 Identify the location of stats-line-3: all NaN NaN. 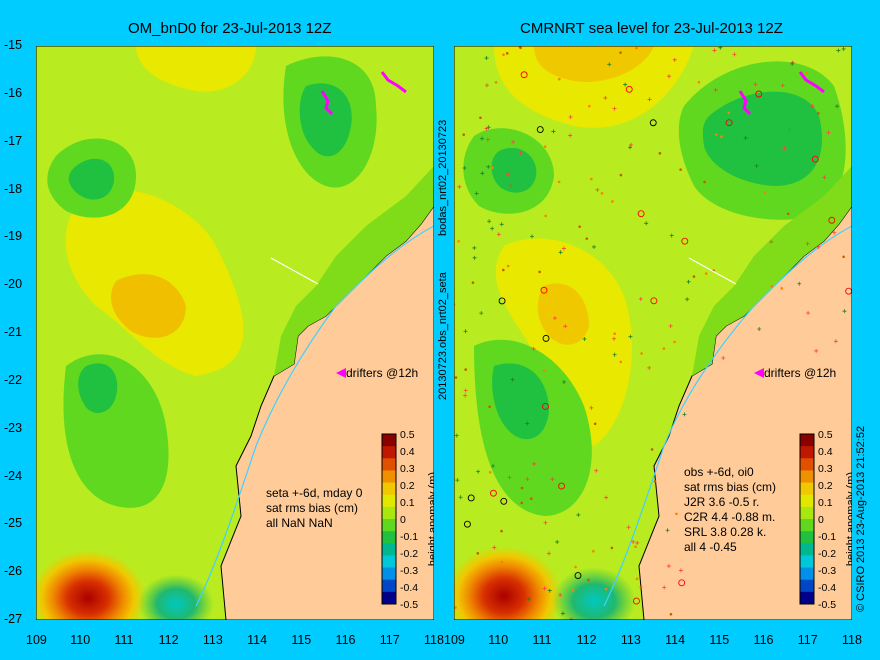
(299, 523).